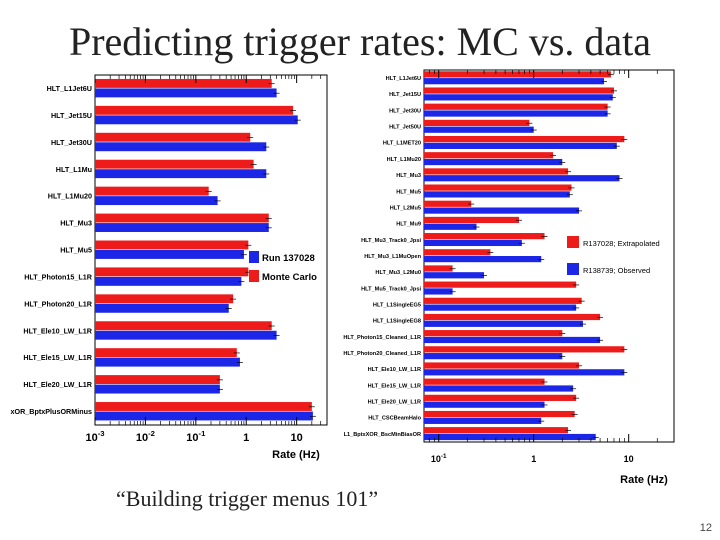  Describe the element at coordinates (394, 419) in the screenshot. I see `category-label: HLT_CSCBeamHalo` at that location.